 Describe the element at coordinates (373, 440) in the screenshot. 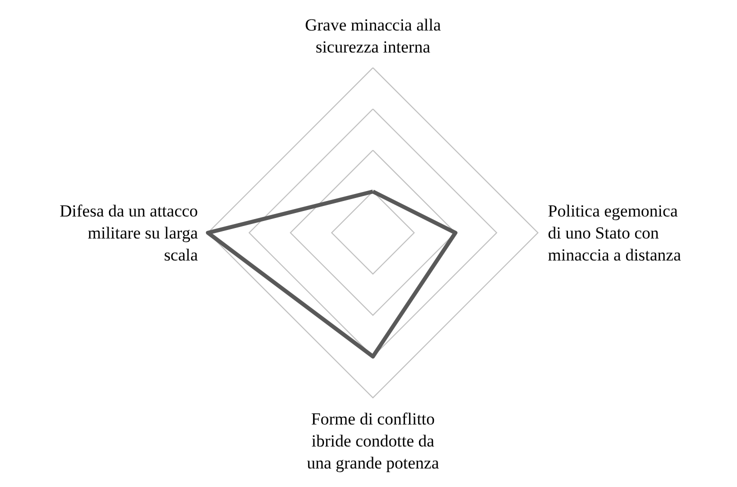

I see `spoke-label: Forme di conflitto ibride condotte da una grande potenza` at that location.